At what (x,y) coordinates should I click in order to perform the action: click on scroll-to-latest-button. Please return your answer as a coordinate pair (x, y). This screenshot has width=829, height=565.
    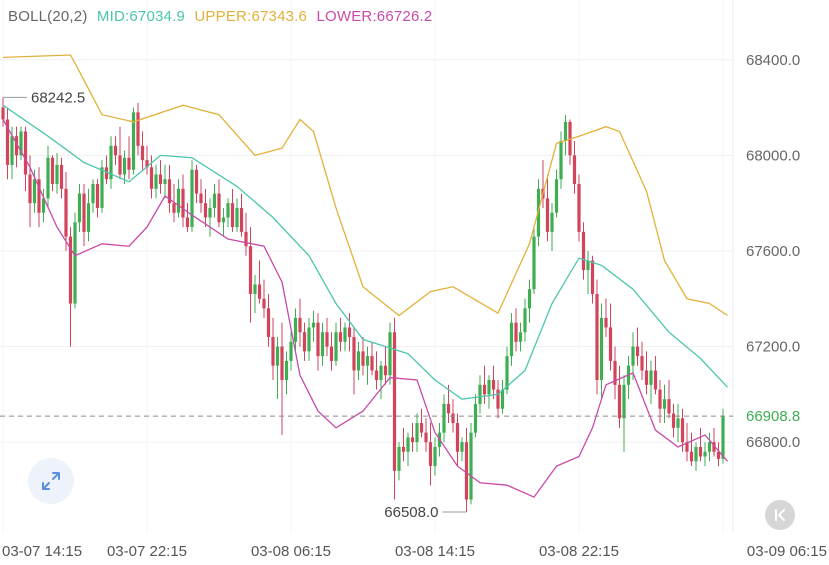
    Looking at the image, I should click on (780, 515).